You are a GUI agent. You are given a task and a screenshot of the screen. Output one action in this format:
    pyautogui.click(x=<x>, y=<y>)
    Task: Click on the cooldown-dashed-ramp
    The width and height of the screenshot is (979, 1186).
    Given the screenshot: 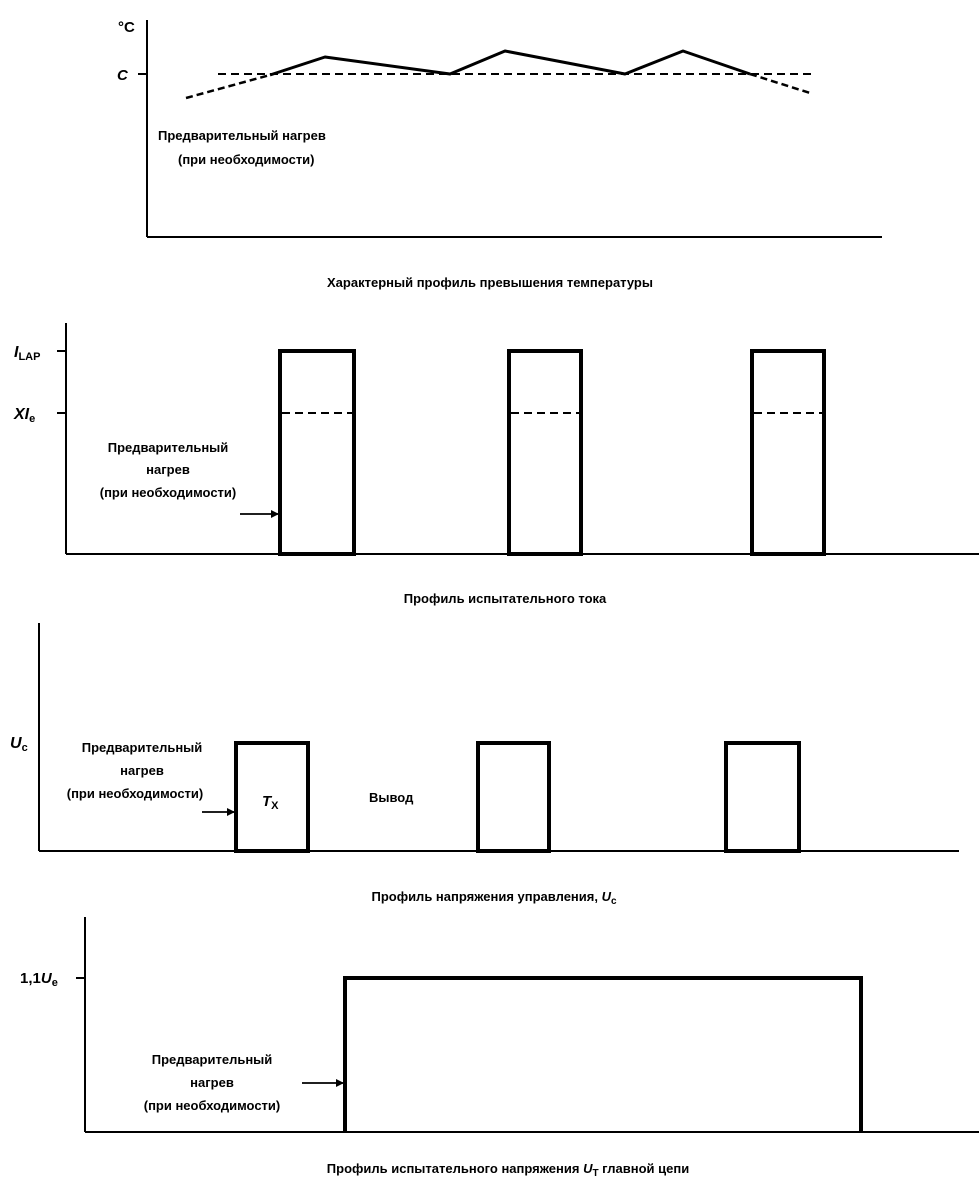 What is the action you would take?
    pyautogui.click(x=780, y=83)
    